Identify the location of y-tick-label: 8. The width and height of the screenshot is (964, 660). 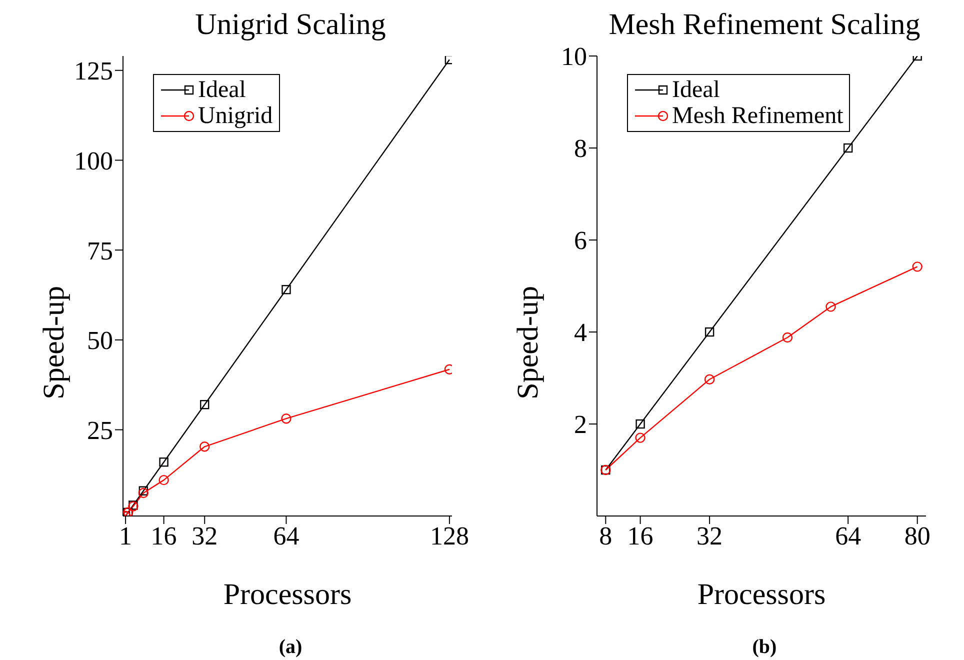
(580, 149).